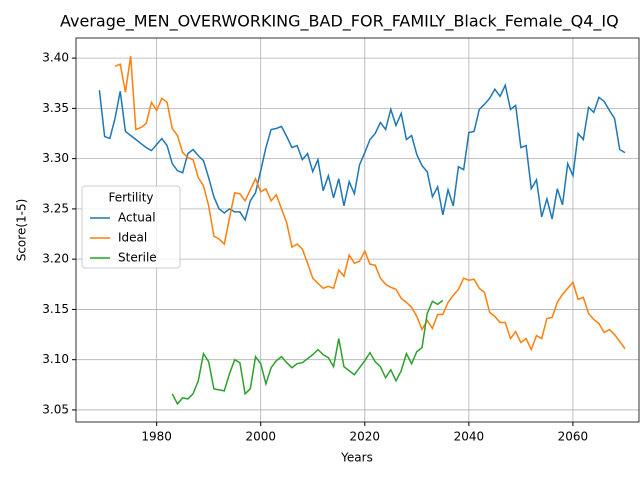 This screenshot has width=640, height=480. Describe the element at coordinates (365, 437) in the screenshot. I see `x-tick-label: 2020` at that location.